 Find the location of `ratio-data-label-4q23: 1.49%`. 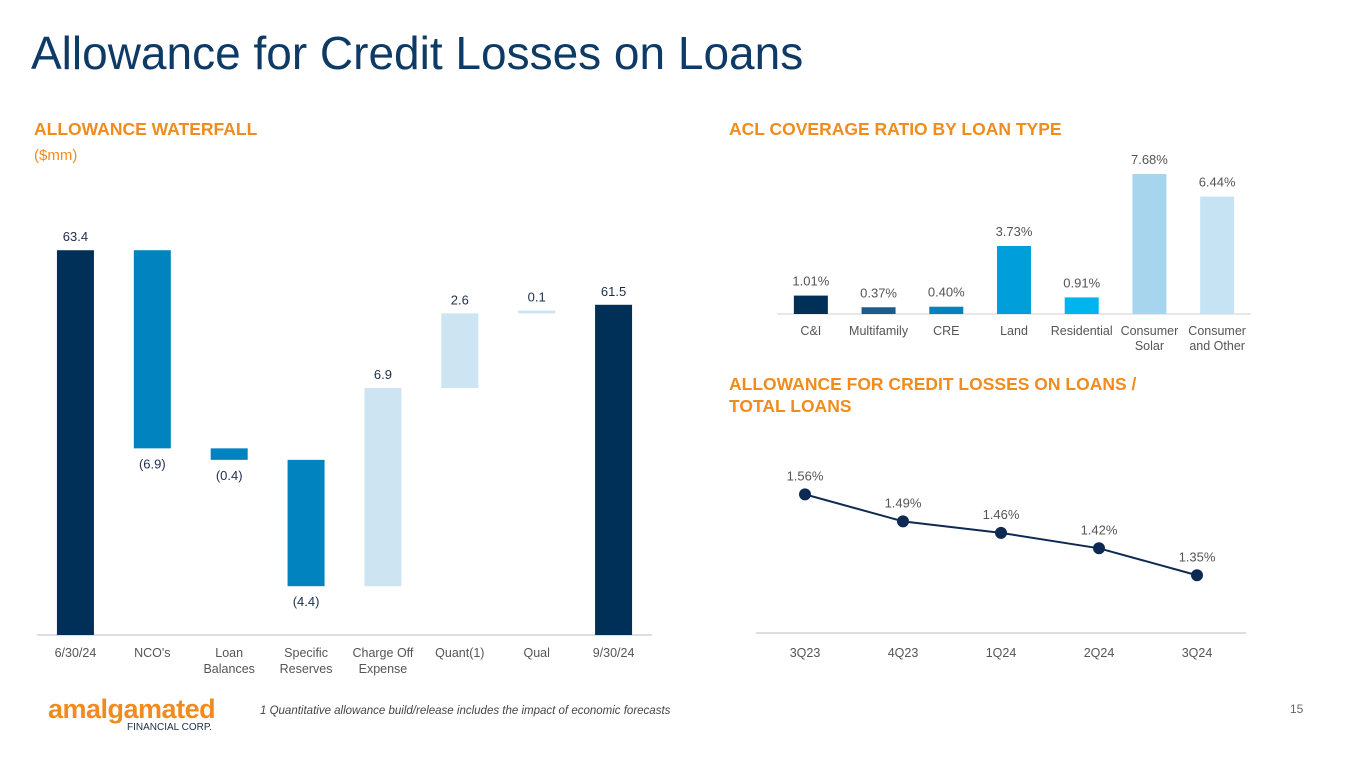

ratio-data-label-4q23: 1.49% is located at coordinates (903, 502).